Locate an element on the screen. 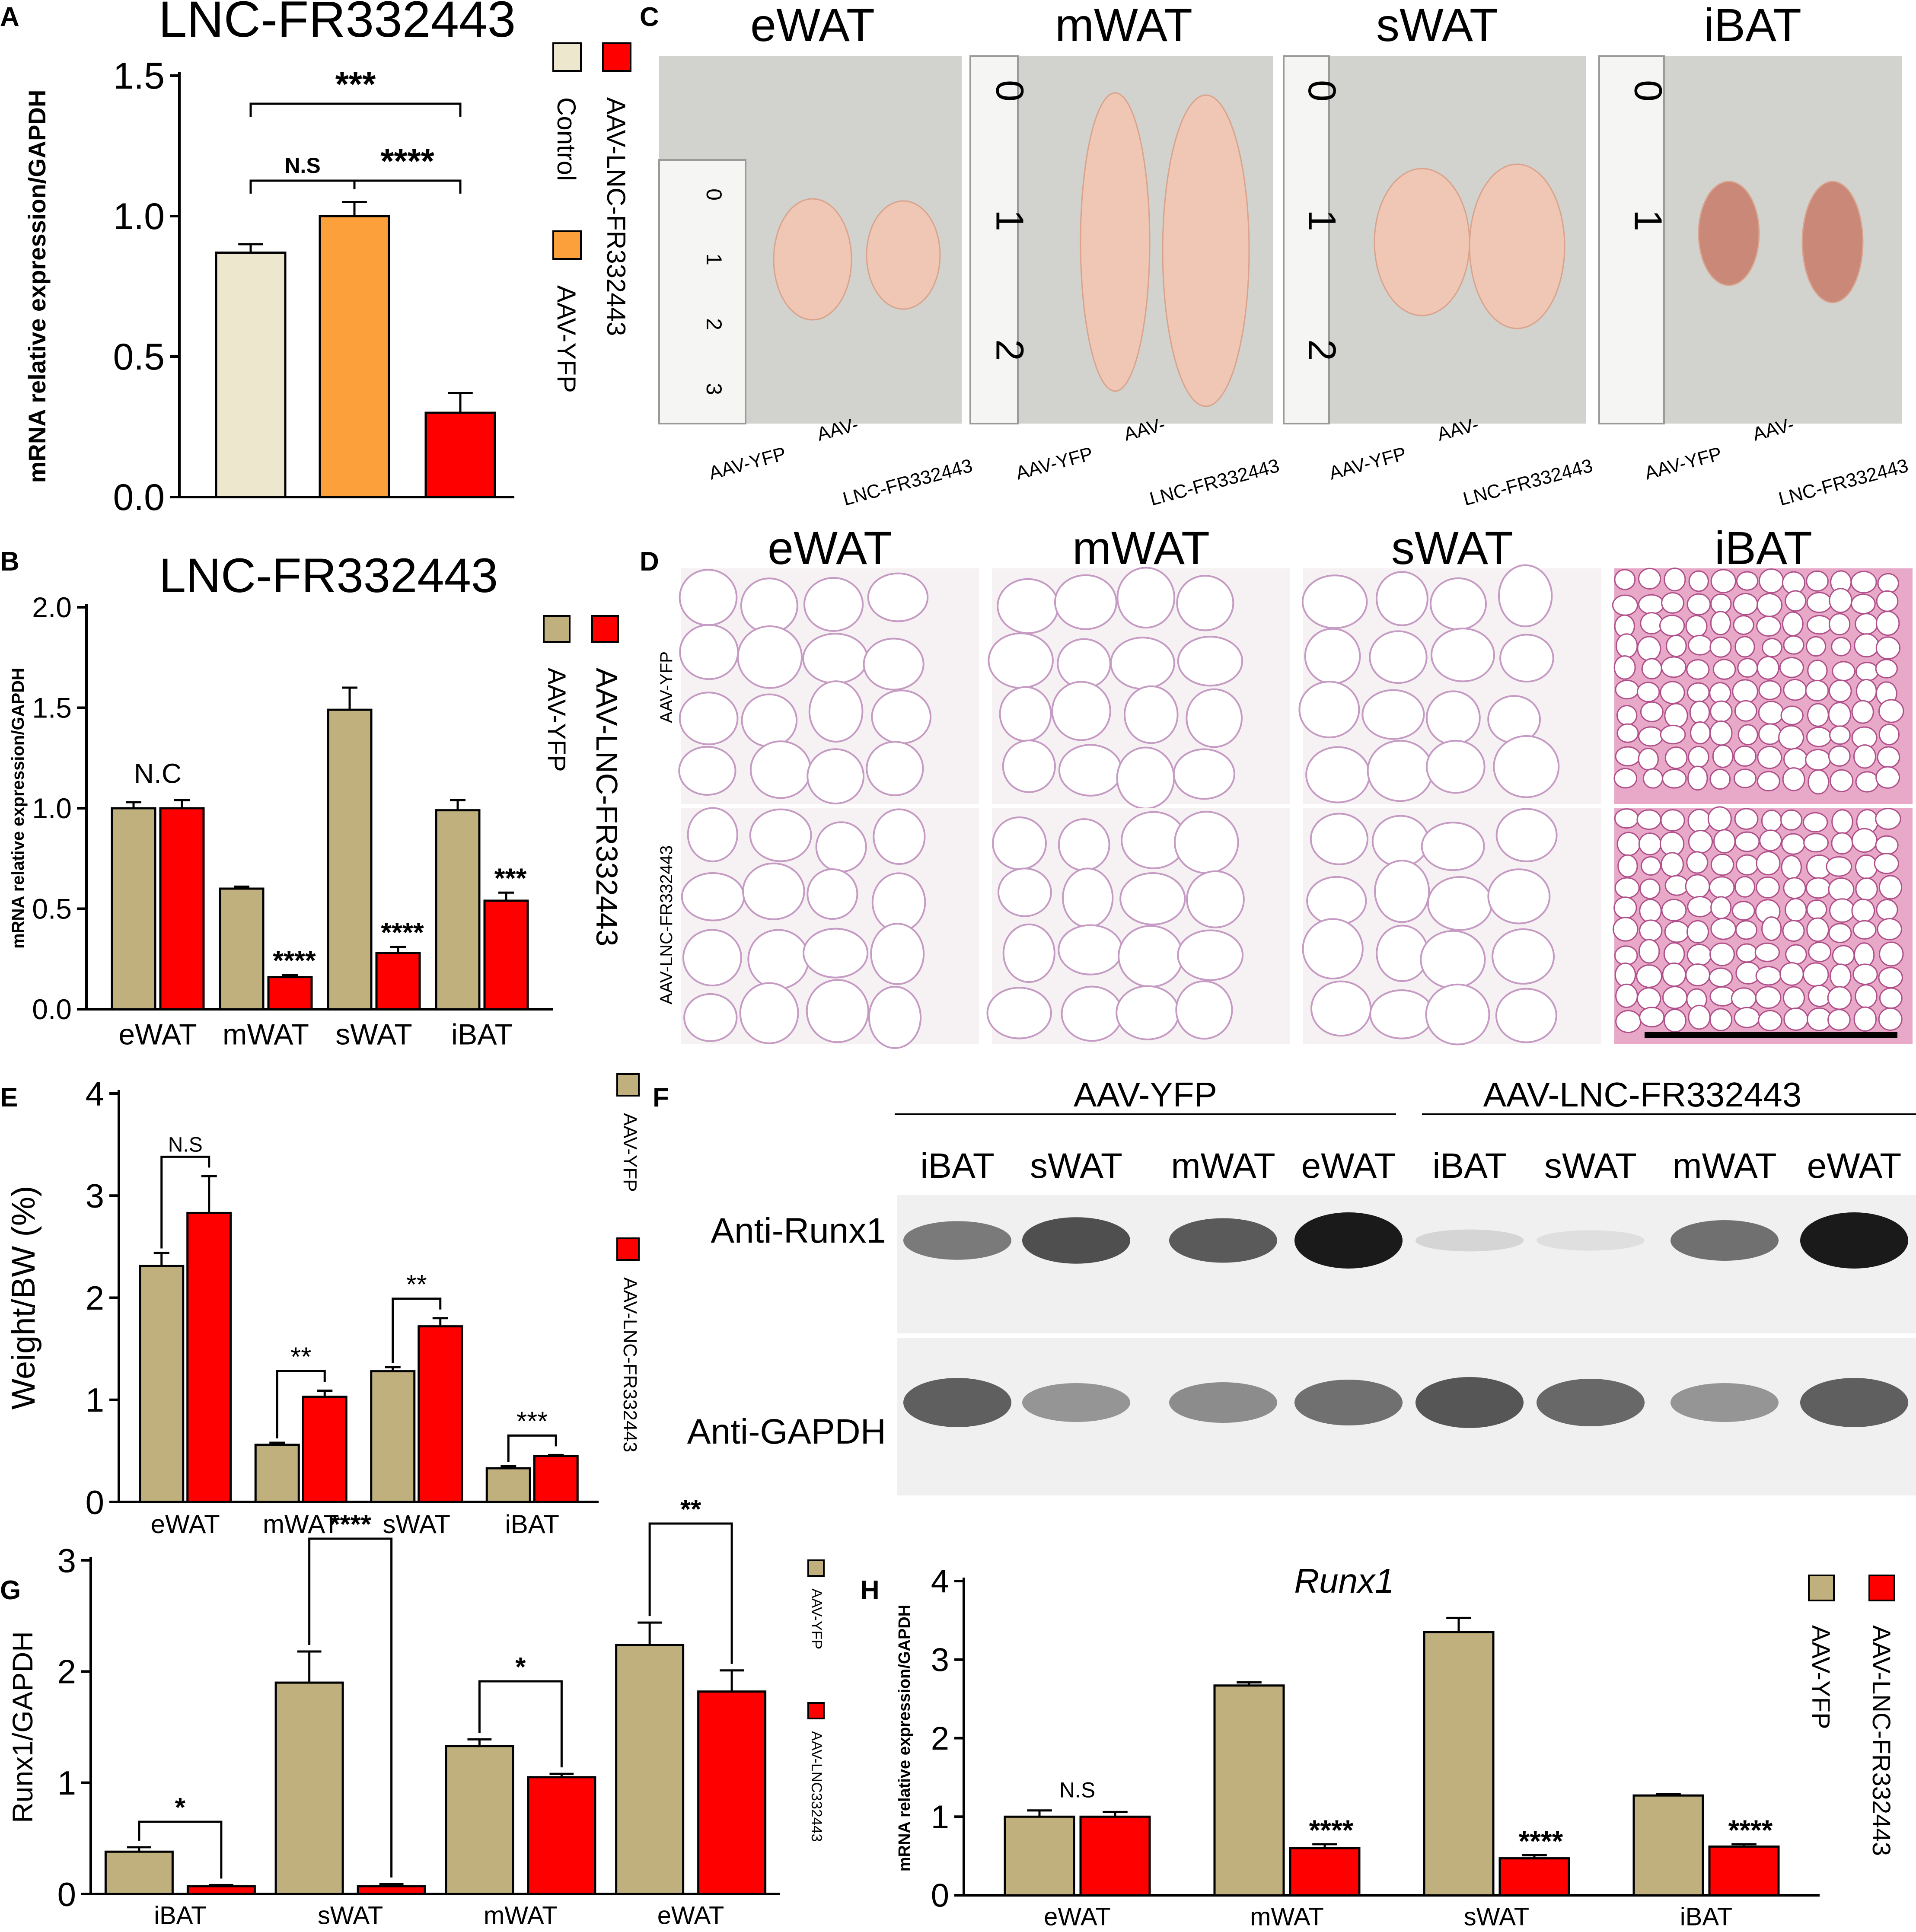 Image resolution: width=1916 pixels, height=1932 pixels. chart-g-bracket is located at coordinates (520, 1724).